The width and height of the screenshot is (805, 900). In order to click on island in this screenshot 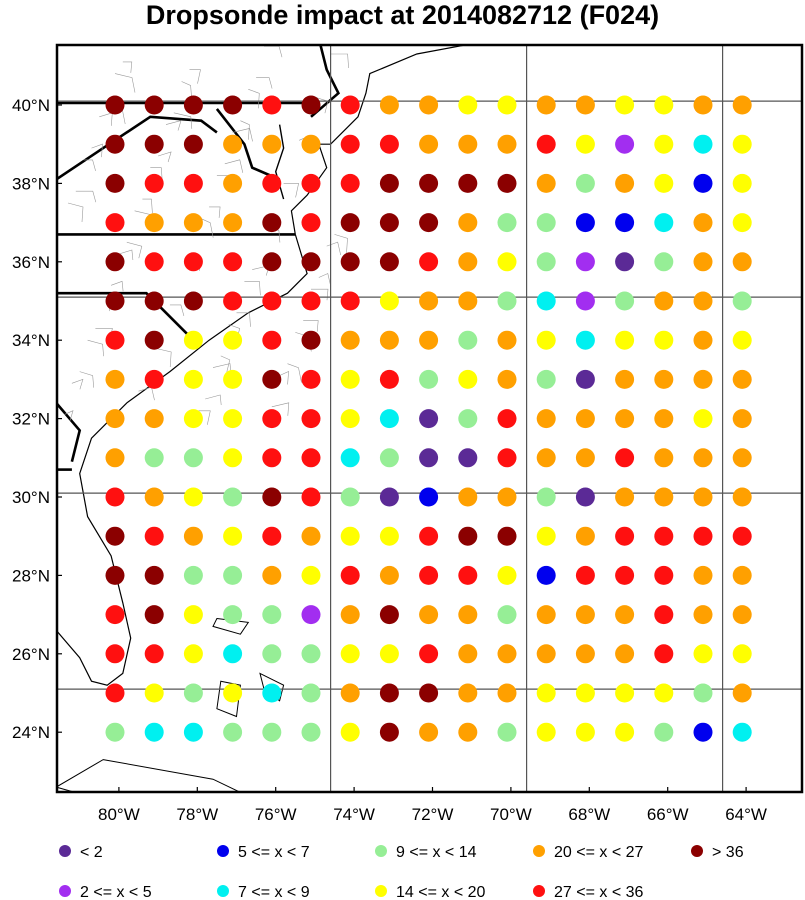, I will do `click(149, 775)`.